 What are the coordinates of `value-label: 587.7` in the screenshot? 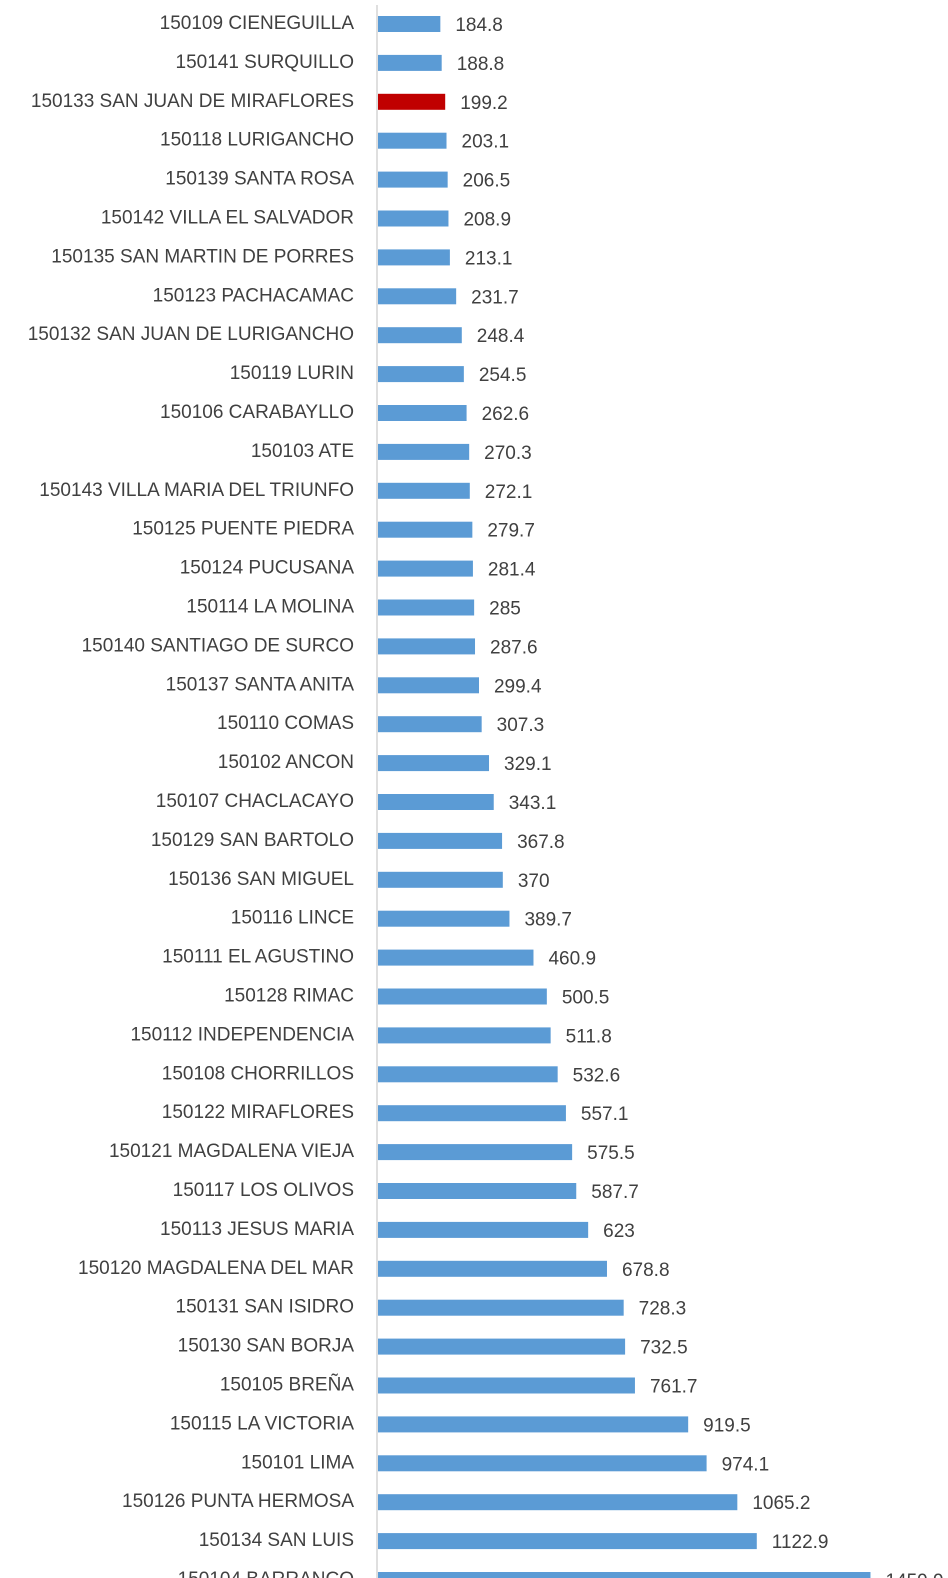 It's located at (615, 1192).